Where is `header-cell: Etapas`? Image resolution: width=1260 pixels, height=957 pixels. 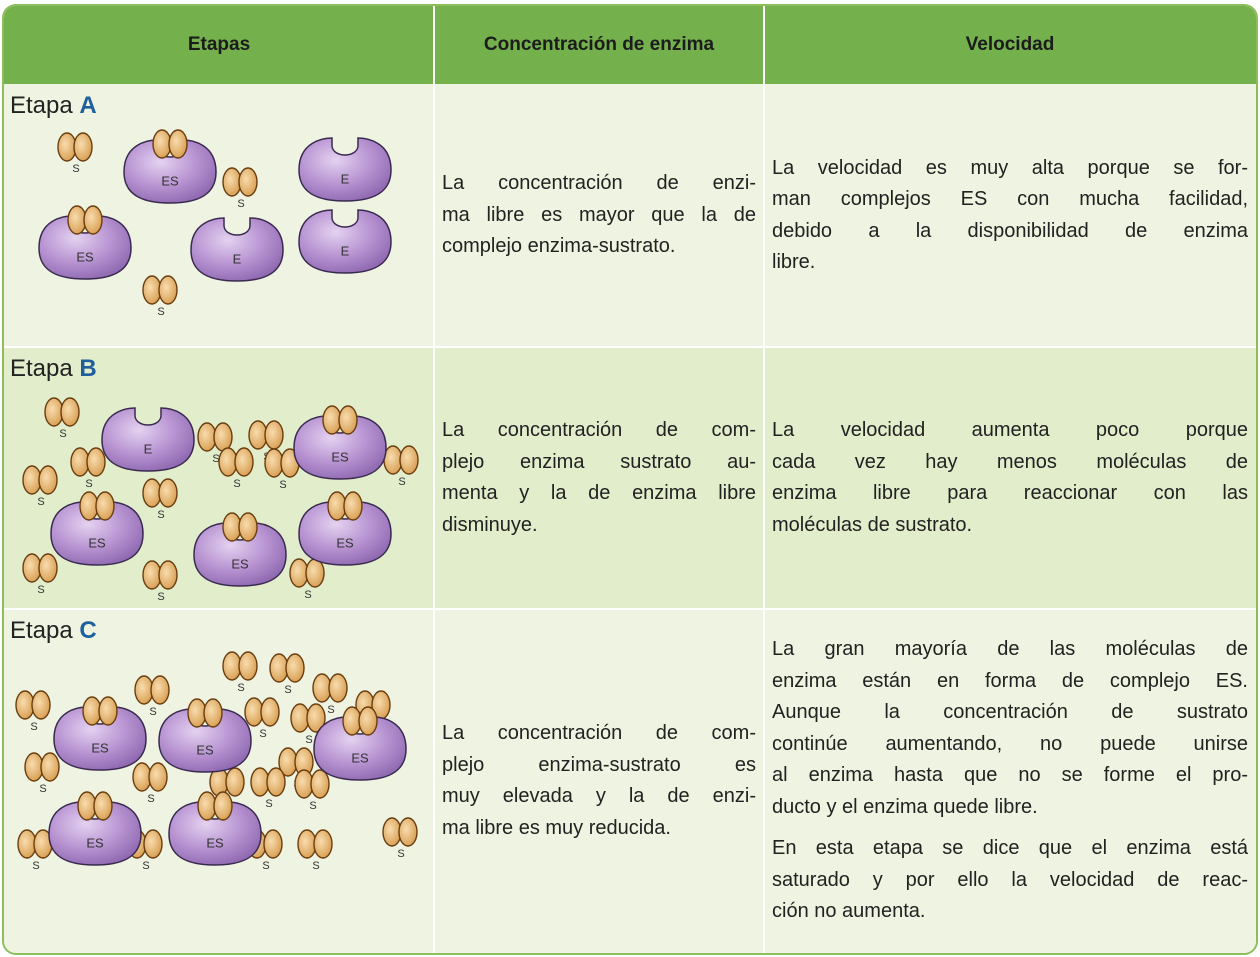 header-cell: Etapas is located at coordinates (219, 45).